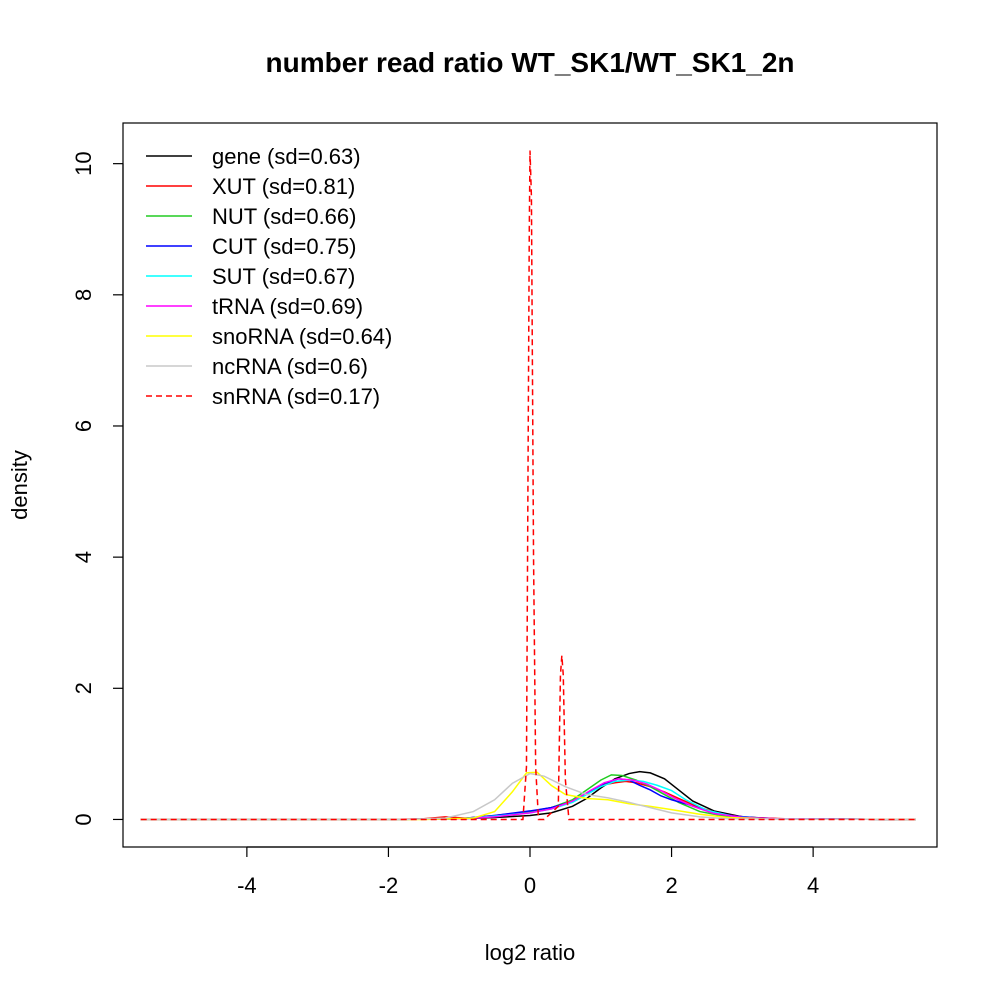 The height and width of the screenshot is (1000, 1000). I want to click on y-axis-label: density, so click(19, 485).